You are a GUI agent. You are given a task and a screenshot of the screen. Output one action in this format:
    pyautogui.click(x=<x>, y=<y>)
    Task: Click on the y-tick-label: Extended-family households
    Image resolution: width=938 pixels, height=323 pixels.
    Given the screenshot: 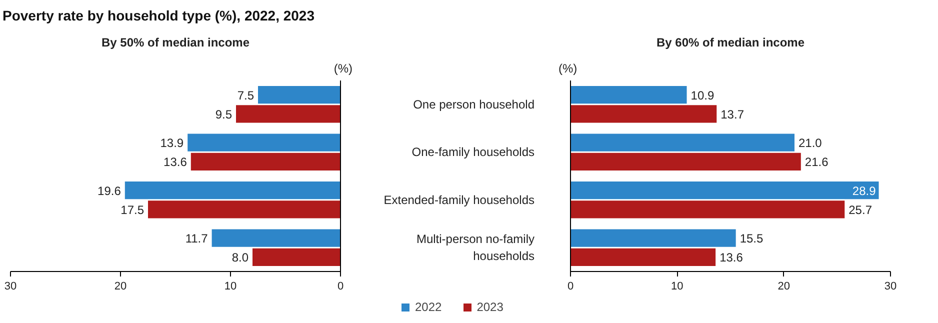 What is the action you would take?
    pyautogui.click(x=459, y=199)
    